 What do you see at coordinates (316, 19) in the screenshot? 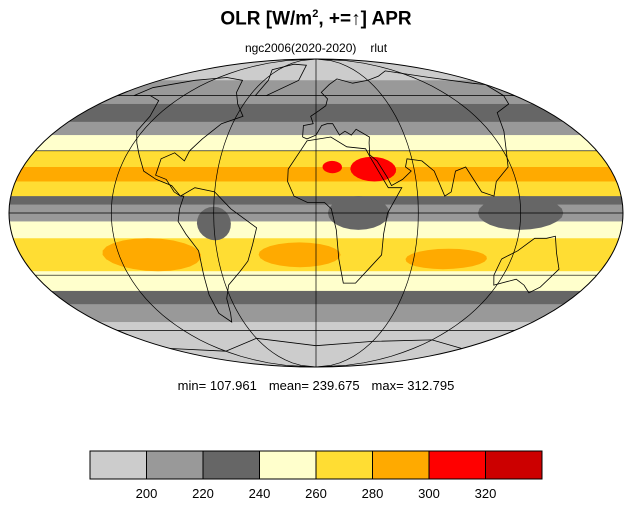
I see `map-title: OLR [W/m2, +=↑] APR` at bounding box center [316, 19].